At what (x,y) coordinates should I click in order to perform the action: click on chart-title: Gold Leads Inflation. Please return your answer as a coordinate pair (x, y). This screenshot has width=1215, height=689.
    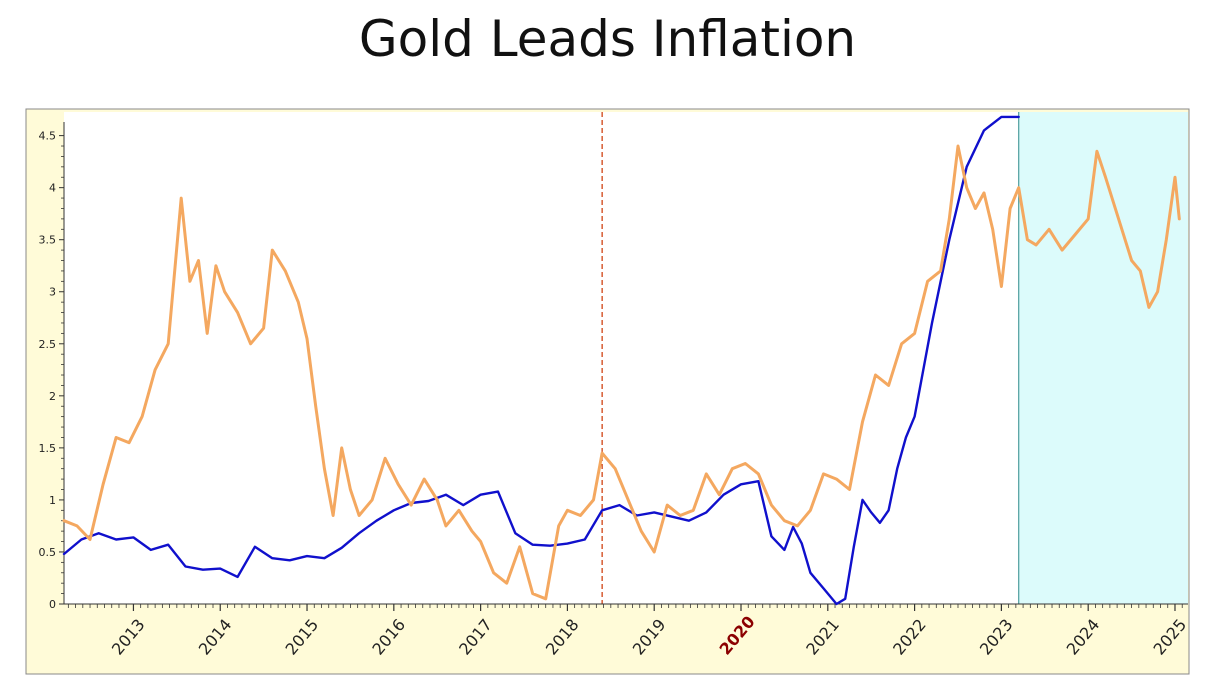
    Looking at the image, I should click on (607, 39).